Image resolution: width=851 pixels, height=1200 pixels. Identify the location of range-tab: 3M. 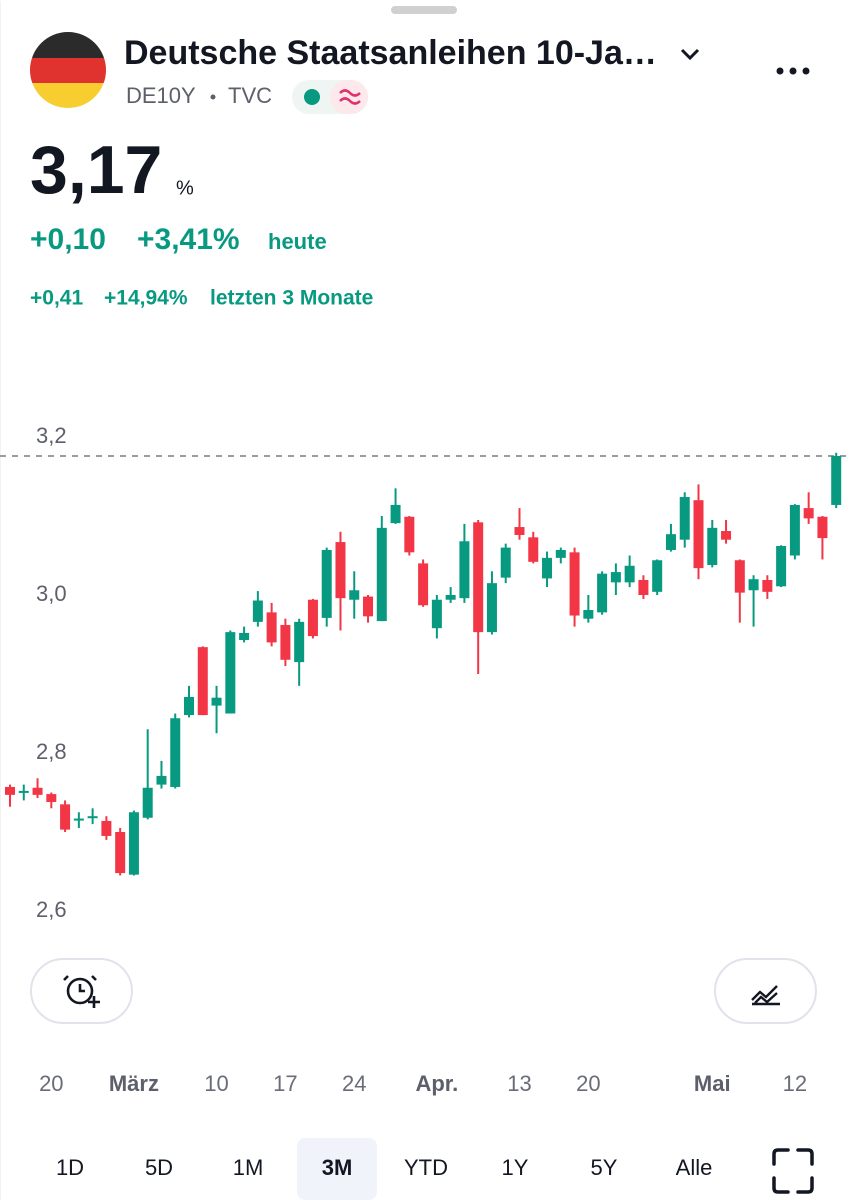
(337, 1167).